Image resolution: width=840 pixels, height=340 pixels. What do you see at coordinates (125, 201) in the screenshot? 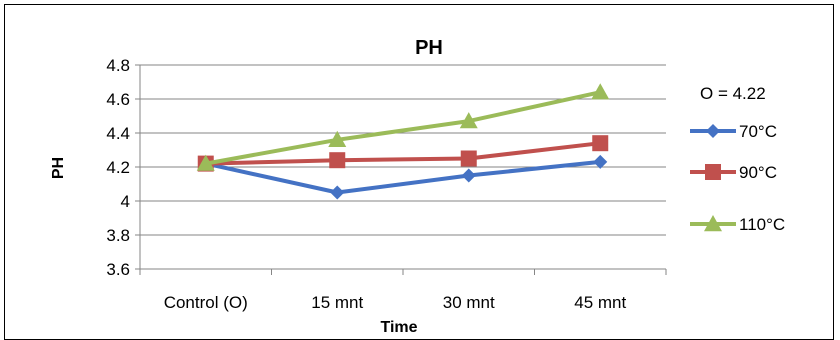
I see `y-tick-label: 4` at bounding box center [125, 201].